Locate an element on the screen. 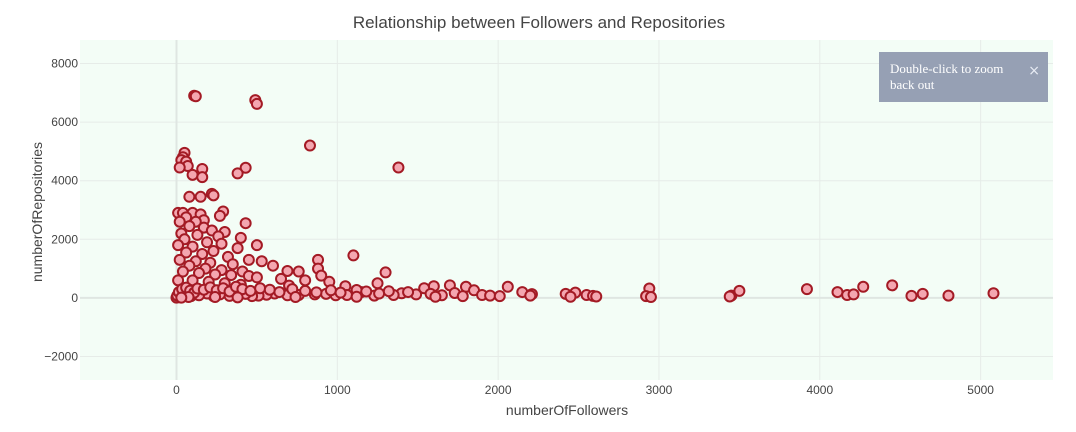 This screenshot has width=1076, height=432. x-tick-label: 1000 is located at coordinates (337, 390).